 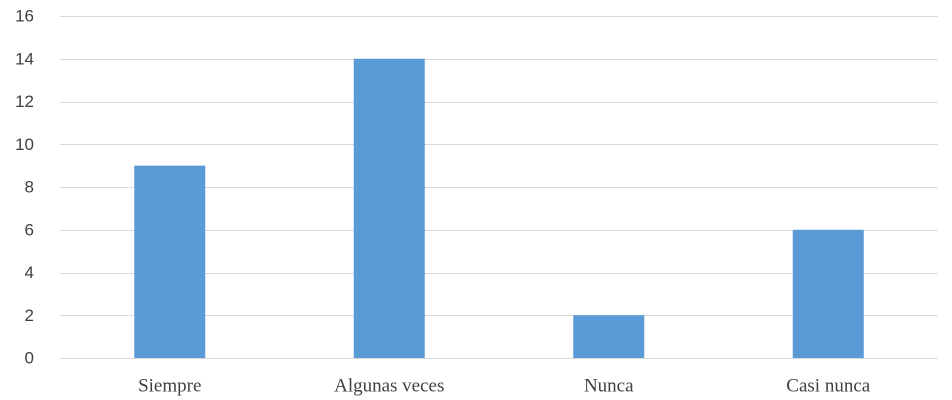 What do you see at coordinates (609, 336) in the screenshot?
I see `bar-nunca` at bounding box center [609, 336].